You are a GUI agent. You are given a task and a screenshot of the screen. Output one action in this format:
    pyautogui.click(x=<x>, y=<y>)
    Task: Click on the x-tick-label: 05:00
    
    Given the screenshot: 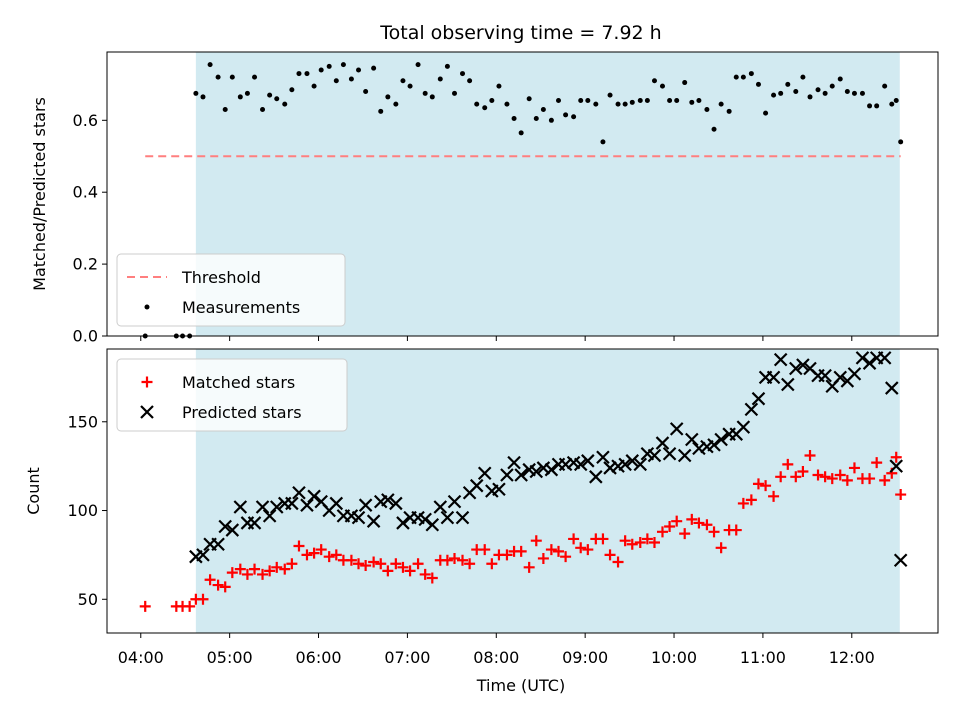 What is the action you would take?
    pyautogui.click(x=230, y=657)
    